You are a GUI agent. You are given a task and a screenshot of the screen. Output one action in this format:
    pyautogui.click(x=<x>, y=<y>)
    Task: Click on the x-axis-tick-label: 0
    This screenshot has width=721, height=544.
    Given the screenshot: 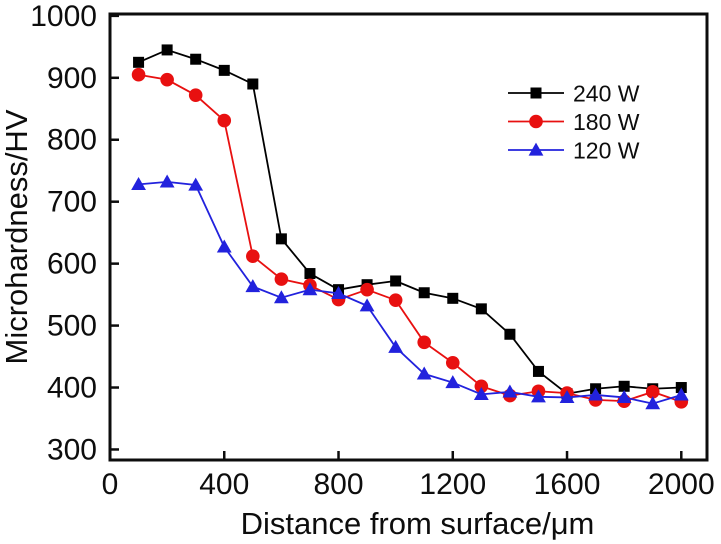 What is the action you would take?
    pyautogui.click(x=110, y=484)
    